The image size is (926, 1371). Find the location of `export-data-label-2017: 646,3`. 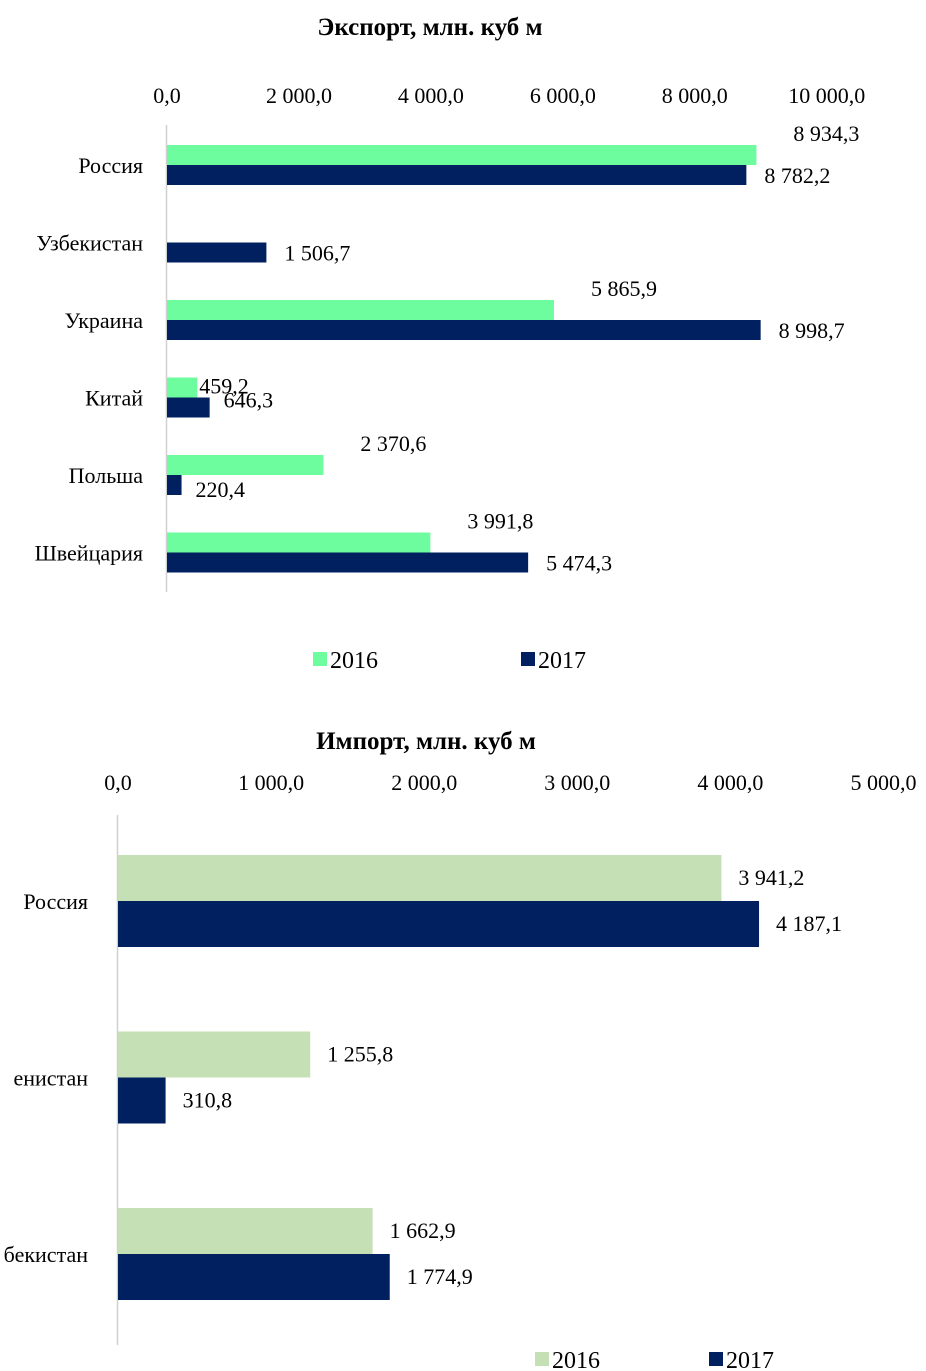

export-data-label-2017: 646,3 is located at coordinates (249, 400).